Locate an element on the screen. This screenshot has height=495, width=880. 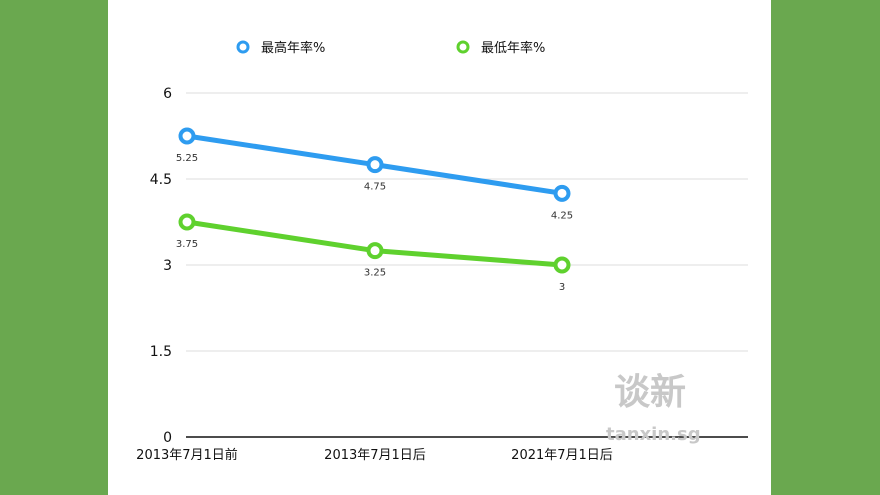
watermark-cn: 谈新 is located at coordinates (650, 392).